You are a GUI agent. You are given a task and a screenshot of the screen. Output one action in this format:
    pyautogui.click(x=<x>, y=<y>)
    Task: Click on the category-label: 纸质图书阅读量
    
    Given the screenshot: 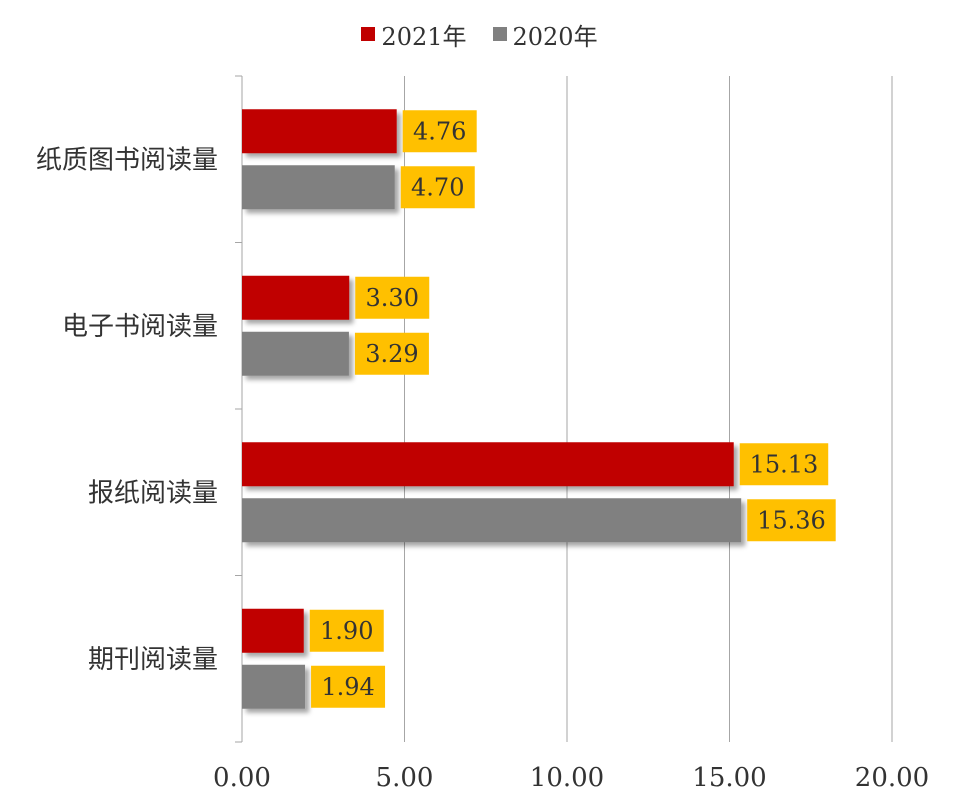 What is the action you would take?
    pyautogui.click(x=127, y=160)
    